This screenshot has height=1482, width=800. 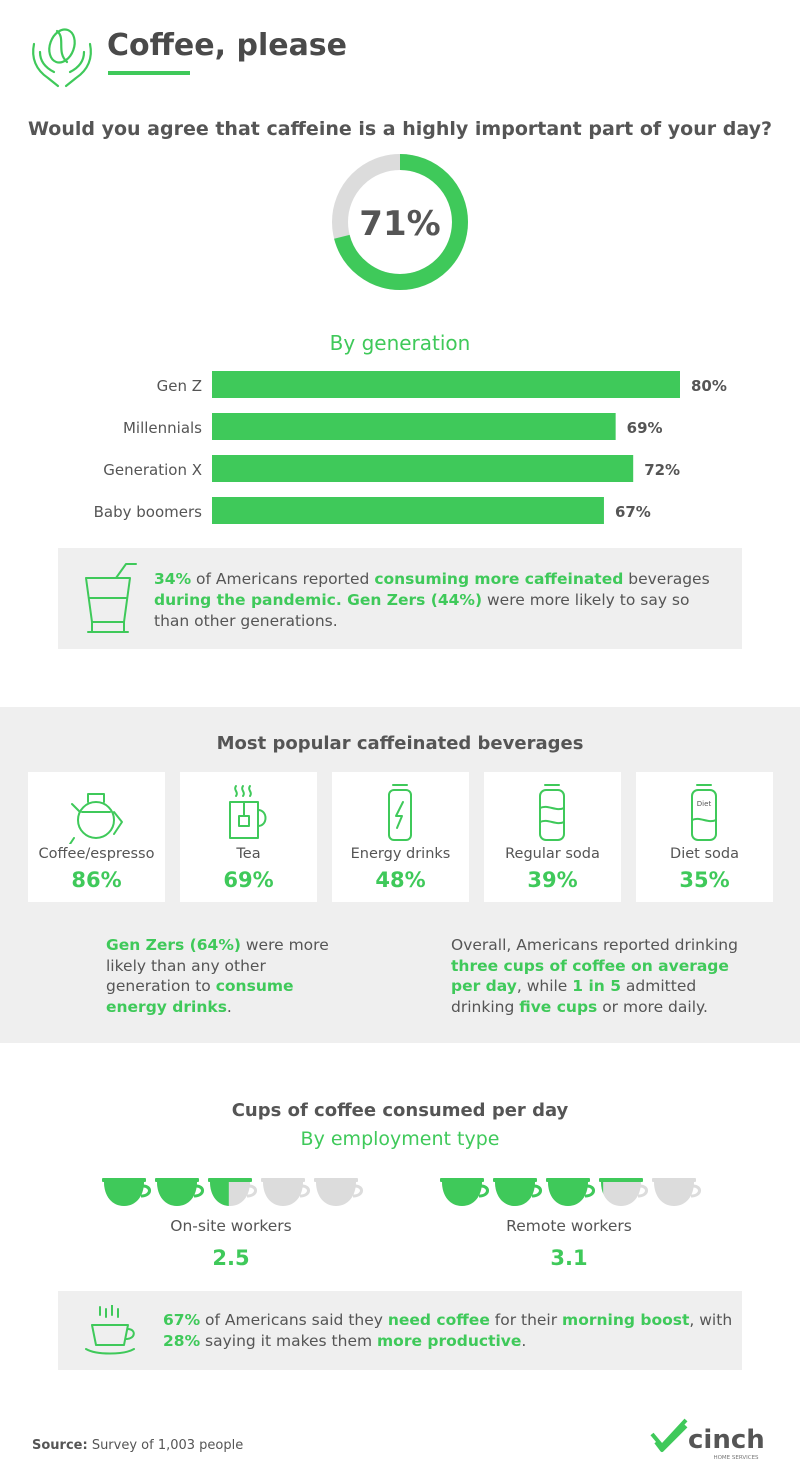 I want to click on beverage-label: Coffee/espresso, so click(x=96, y=854).